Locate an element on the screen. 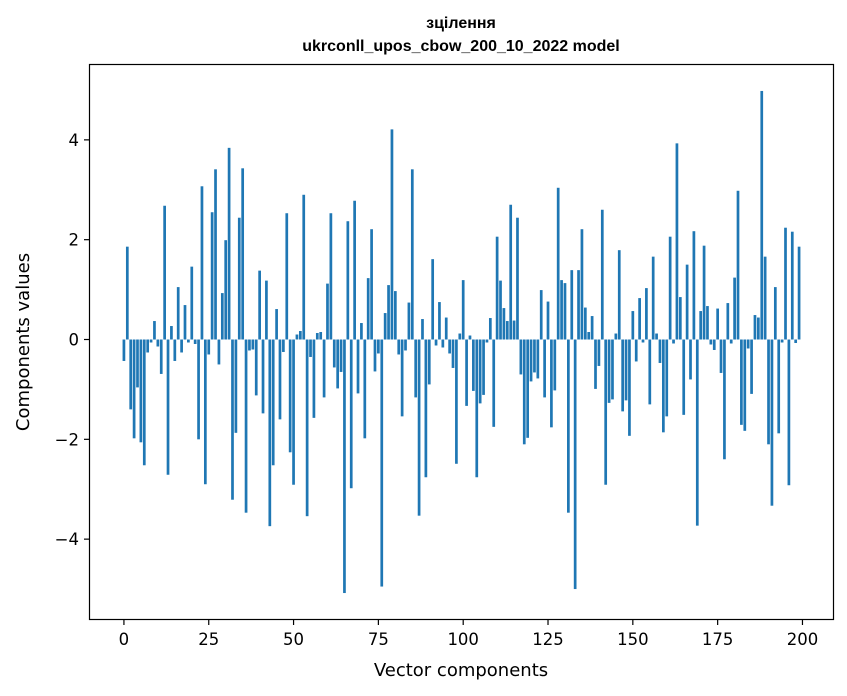 The width and height of the screenshot is (847, 696). x-tick-label: 75 is located at coordinates (378, 639).